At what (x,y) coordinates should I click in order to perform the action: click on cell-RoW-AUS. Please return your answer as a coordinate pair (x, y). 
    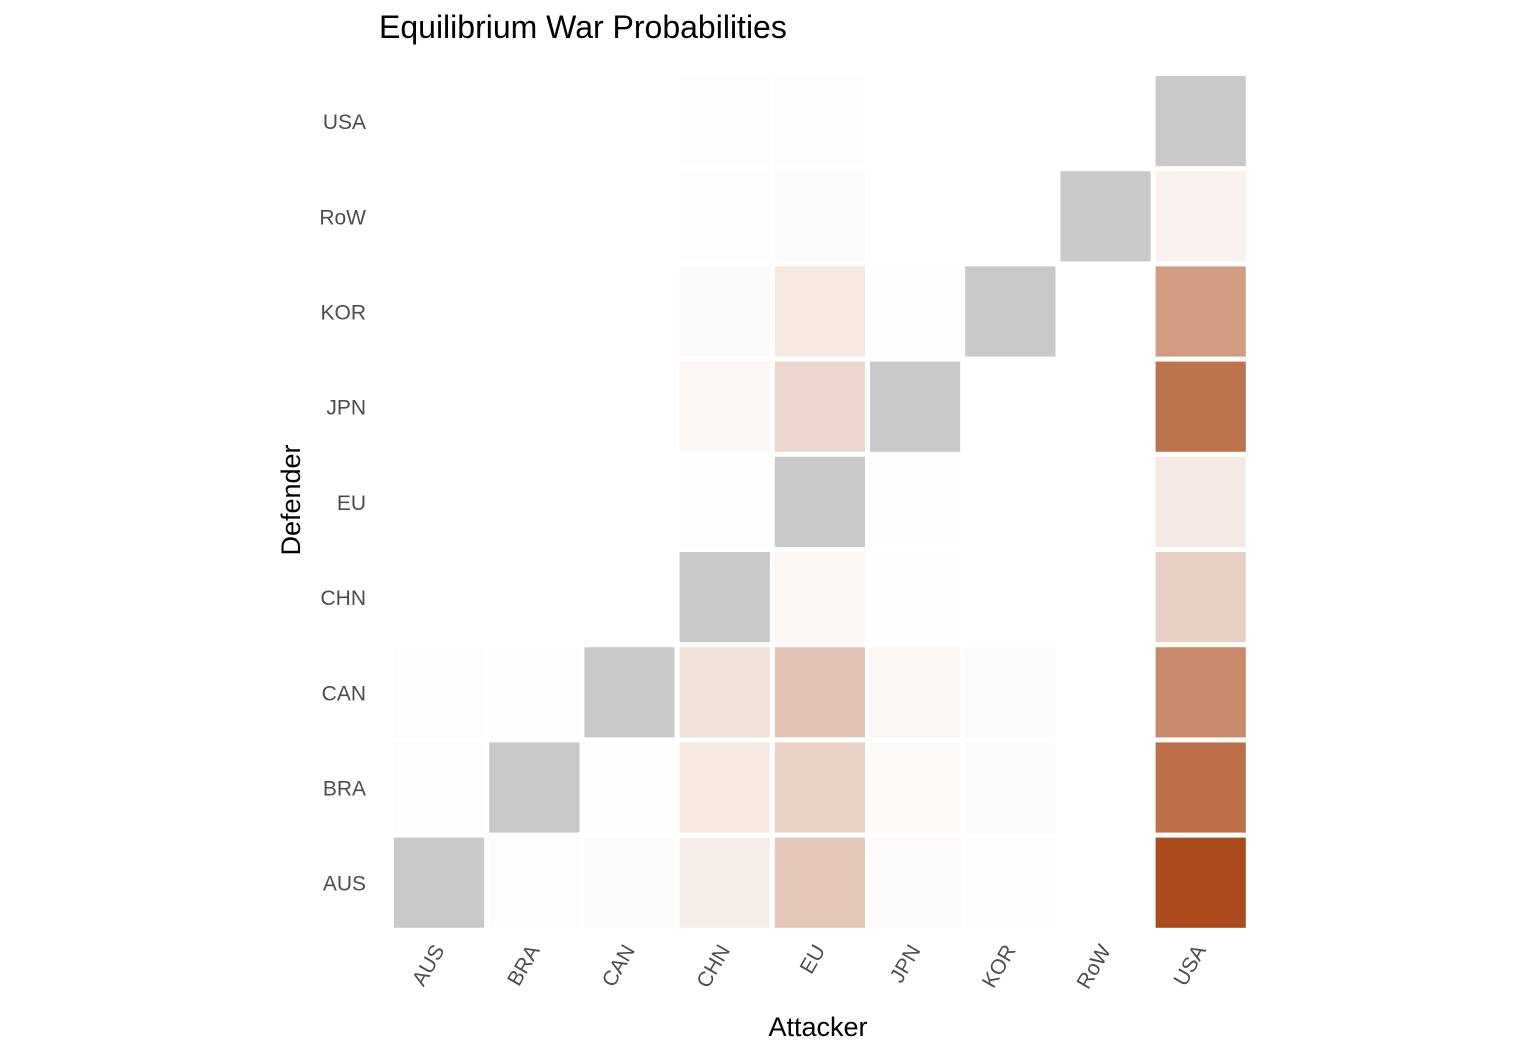
    Looking at the image, I should click on (1105, 882).